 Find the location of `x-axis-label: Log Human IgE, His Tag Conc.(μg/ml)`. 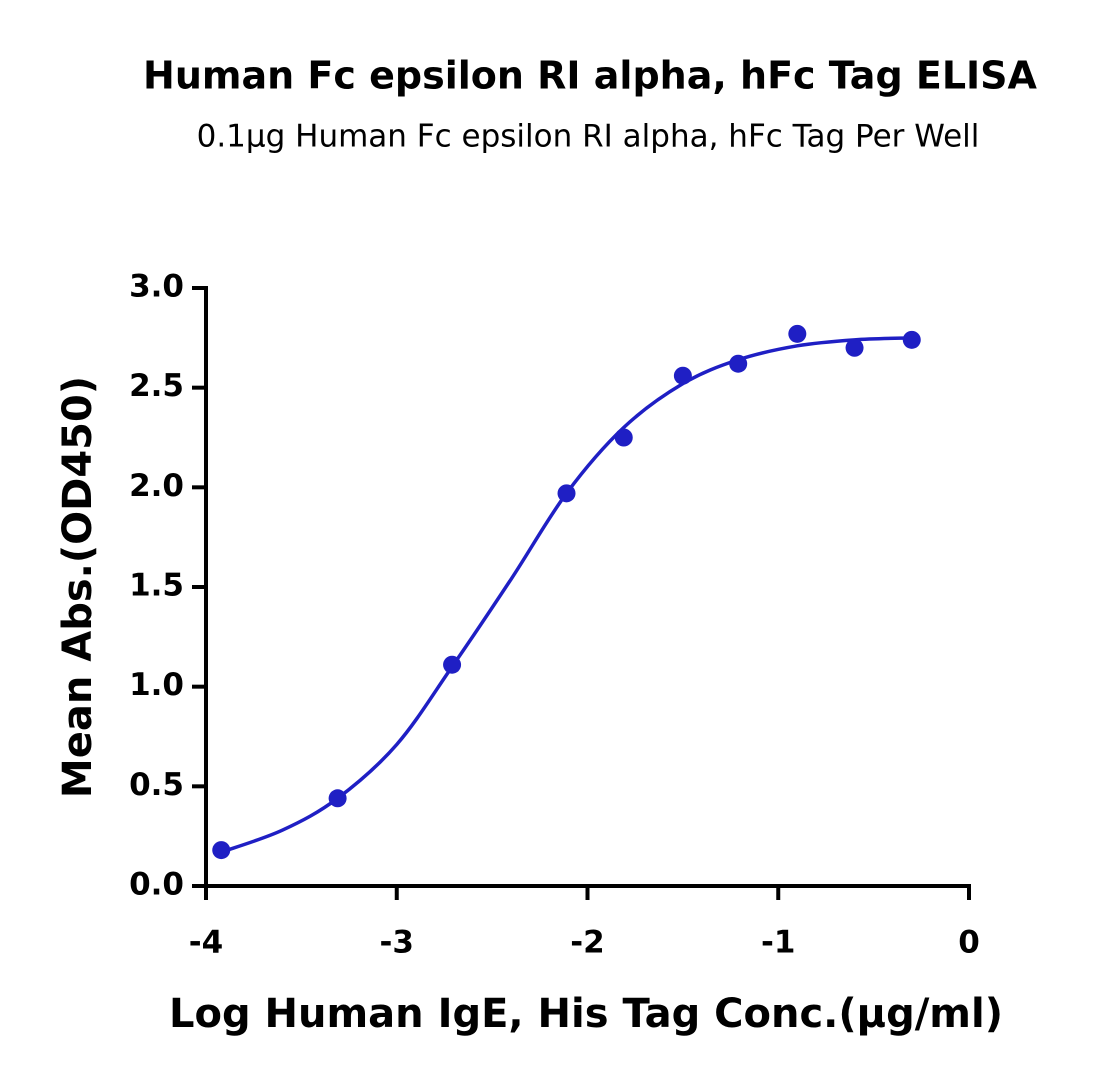

x-axis-label: Log Human IgE, His Tag Conc.(μg/ml) is located at coordinates (586, 1014).